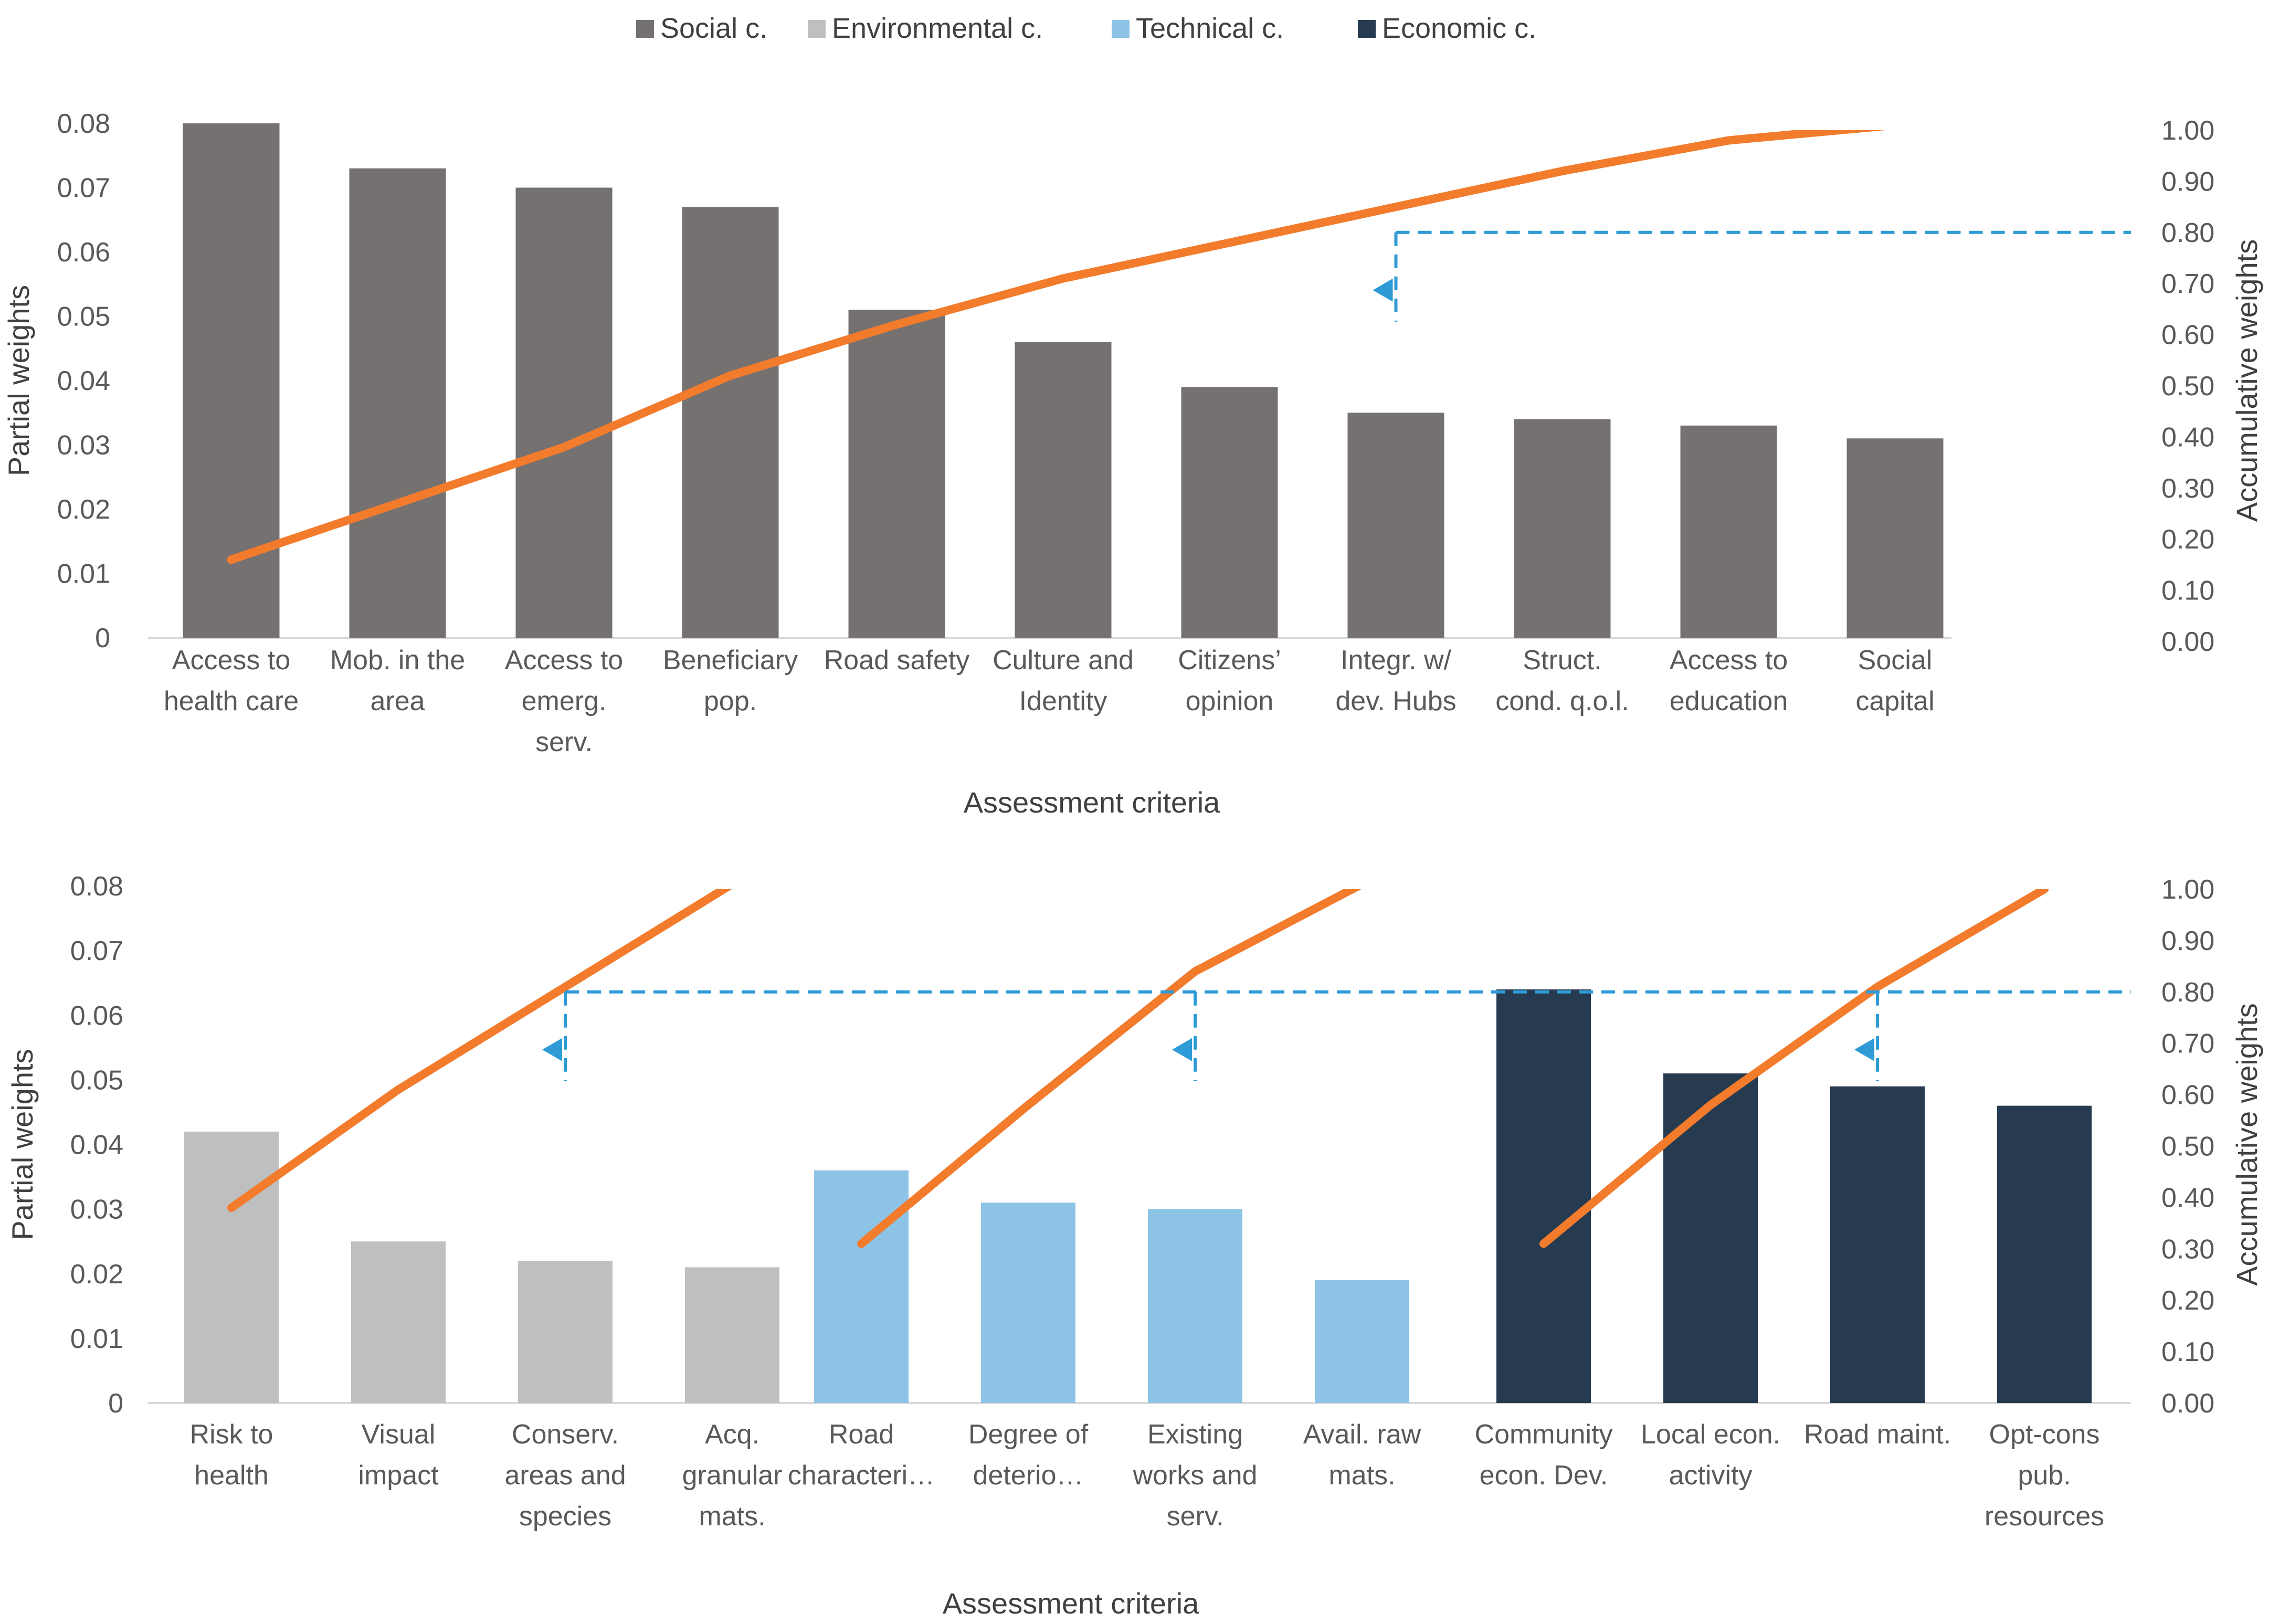 This screenshot has width=2279, height=1624. I want to click on y-tick-label: 0, so click(102, 638).